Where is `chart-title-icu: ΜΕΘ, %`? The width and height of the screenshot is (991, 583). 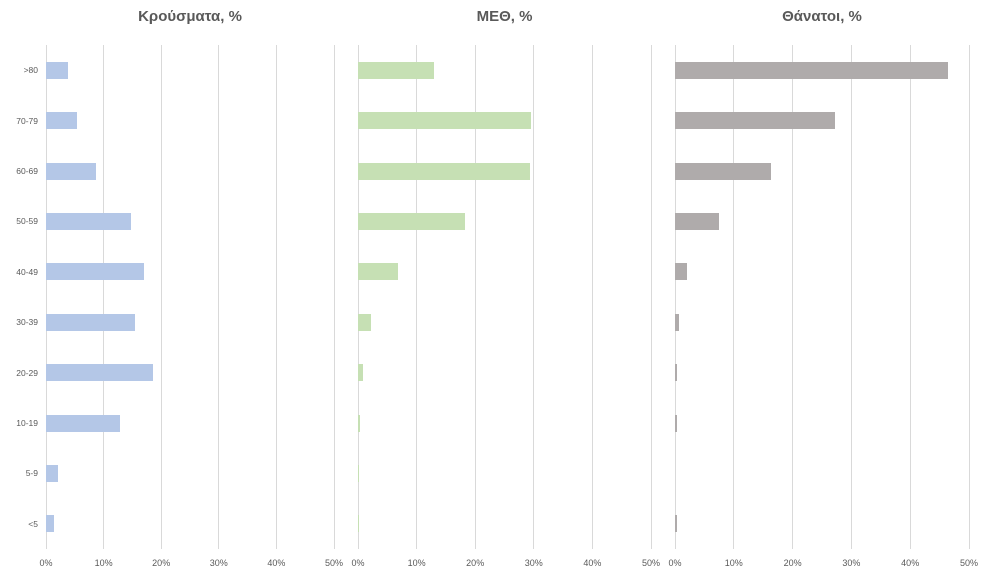
chart-title-icu: ΜΕΘ, % is located at coordinates (504, 16).